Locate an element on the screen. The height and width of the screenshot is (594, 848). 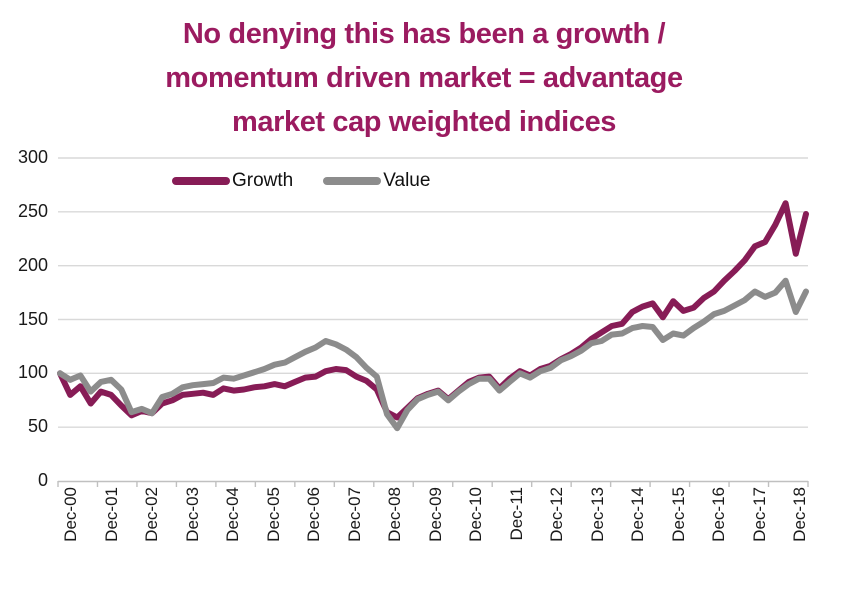
x-tick-label-Dec-00: Dec-00 is located at coordinates (70, 514).